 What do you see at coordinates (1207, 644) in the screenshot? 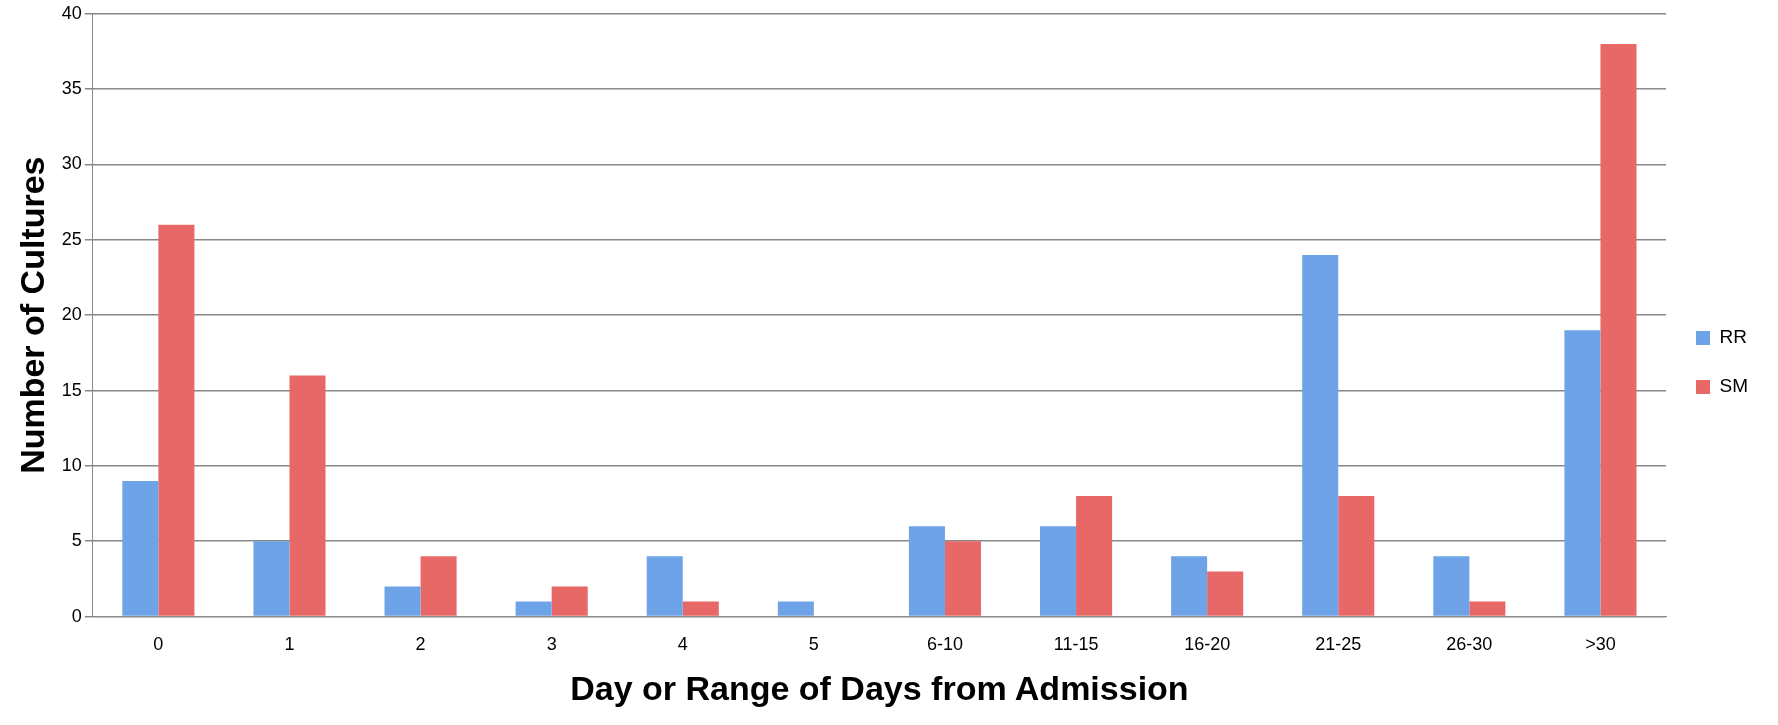
I see `x-tick-label: 16-20` at bounding box center [1207, 644].